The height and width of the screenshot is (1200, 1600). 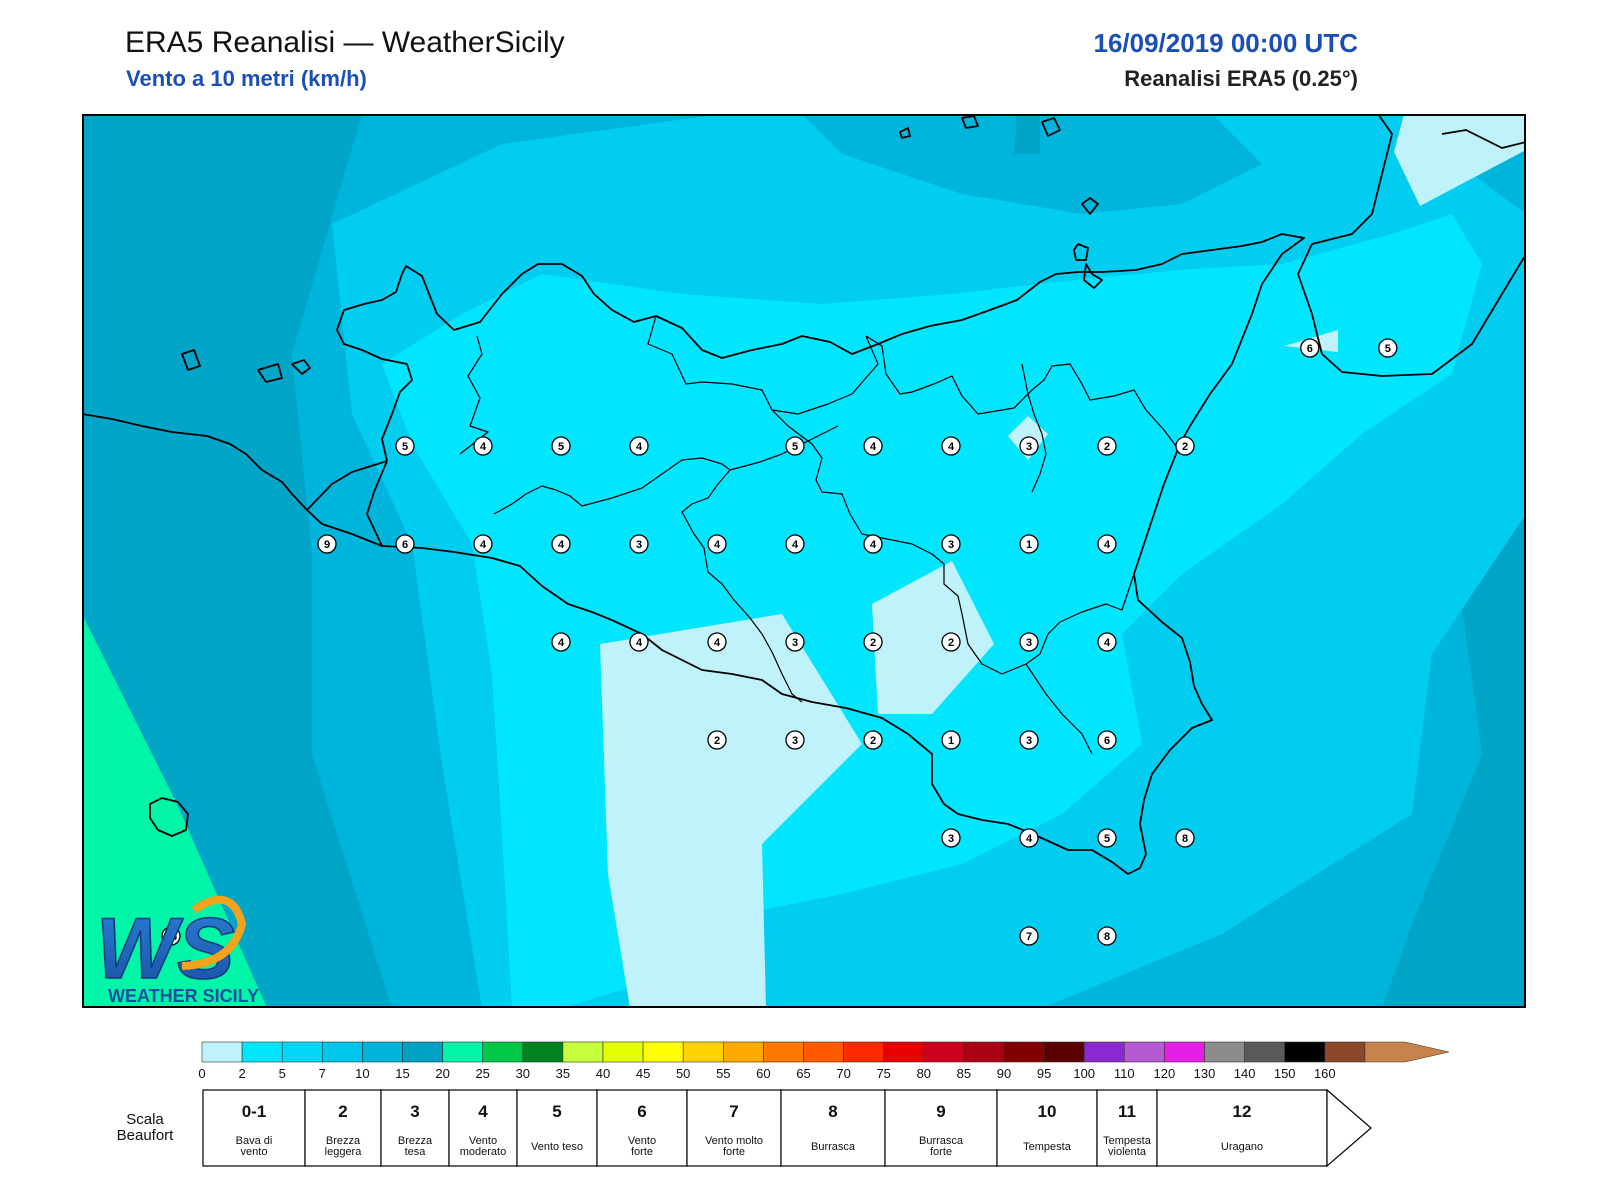 What do you see at coordinates (483, 1111) in the screenshot?
I see `beaufort-number: 4` at bounding box center [483, 1111].